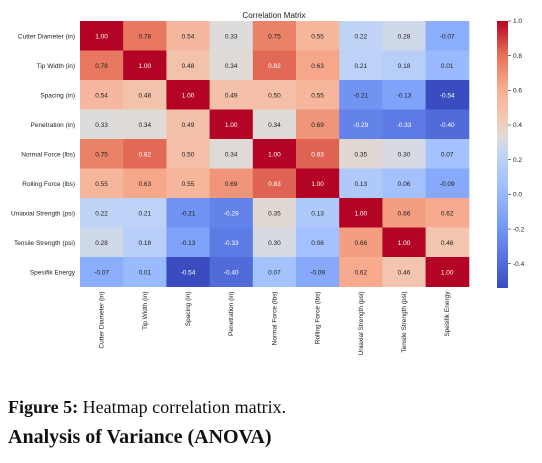 The width and height of the screenshot is (542, 463). I want to click on heatmap-cell-value: -0.13, so click(188, 243).